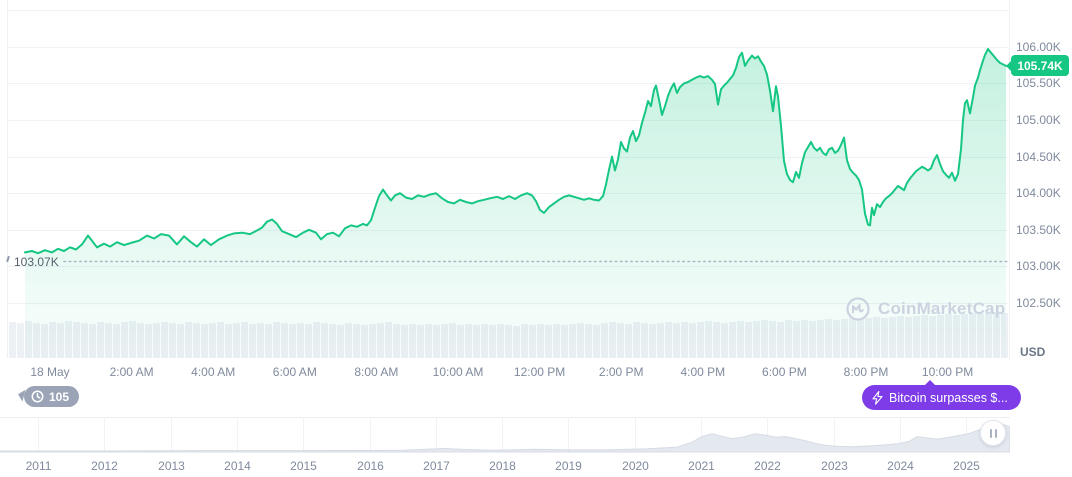  What do you see at coordinates (294, 372) in the screenshot?
I see `x-axis-tick: 6:00 AM` at bounding box center [294, 372].